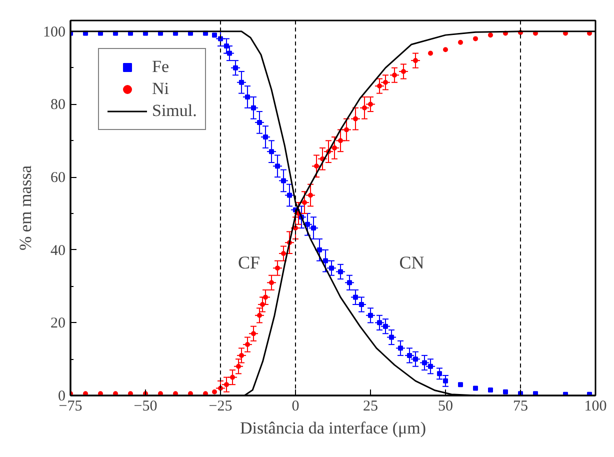 The image size is (614, 457). What do you see at coordinates (62, 396) in the screenshot?
I see `y-tick-label: 0` at bounding box center [62, 396].